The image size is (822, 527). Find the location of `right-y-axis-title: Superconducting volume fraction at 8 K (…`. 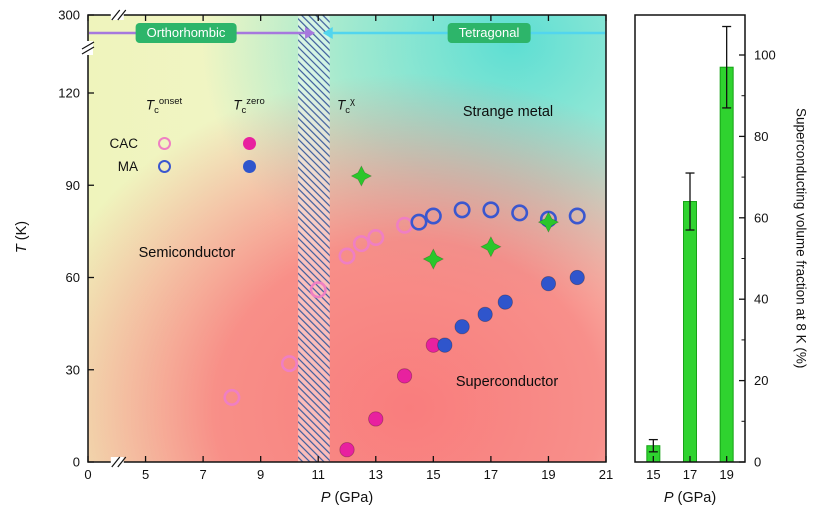

right-y-axis-title: Superconducting volume fraction at 8 K (… is located at coordinates (801, 238).